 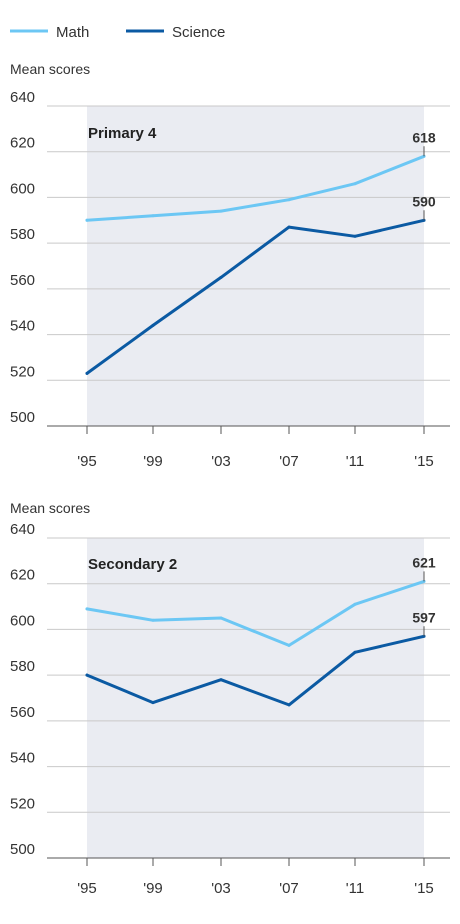 I want to click on end-label-science: 597, so click(x=424, y=617).